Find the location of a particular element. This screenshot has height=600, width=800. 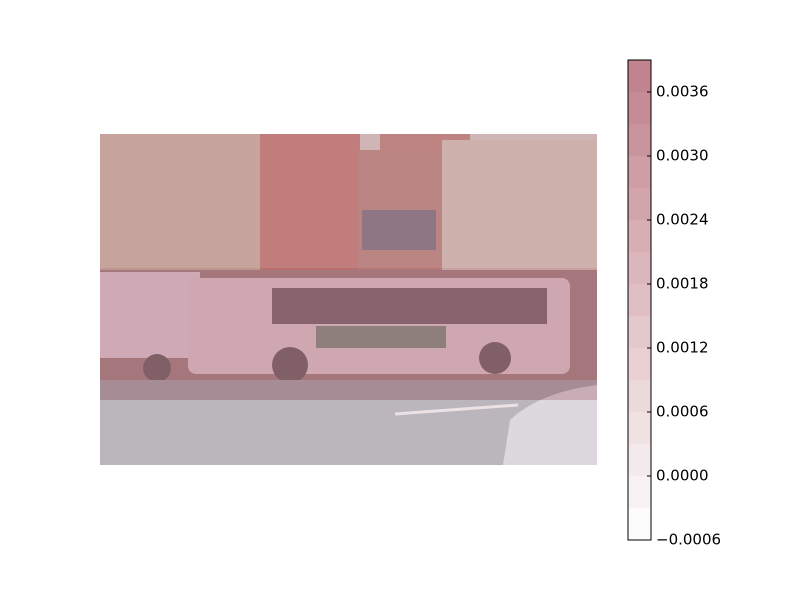

colorbar-tick-label: 0.0024 is located at coordinates (682, 220).